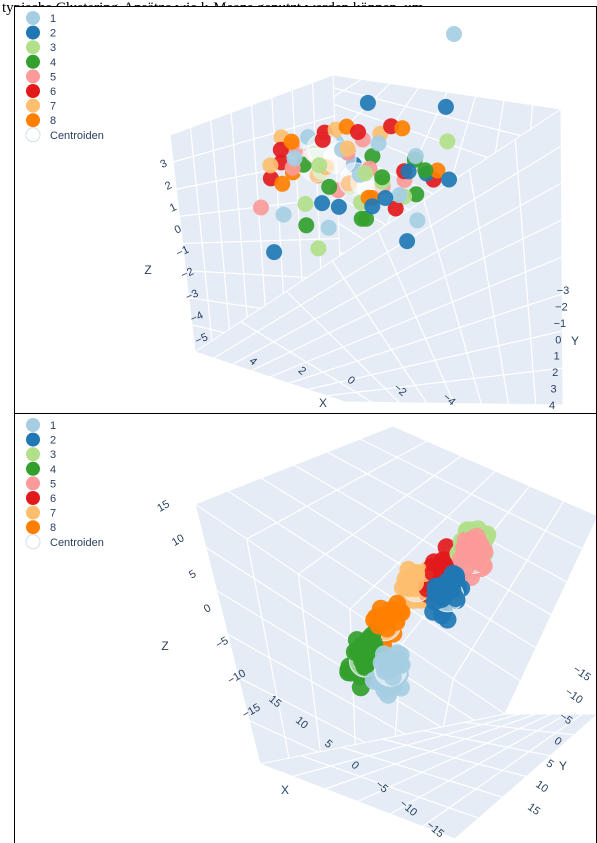 This screenshot has height=843, width=597. Describe the element at coordinates (565, 718) in the screenshot. I see `y-tick: −5` at that location.